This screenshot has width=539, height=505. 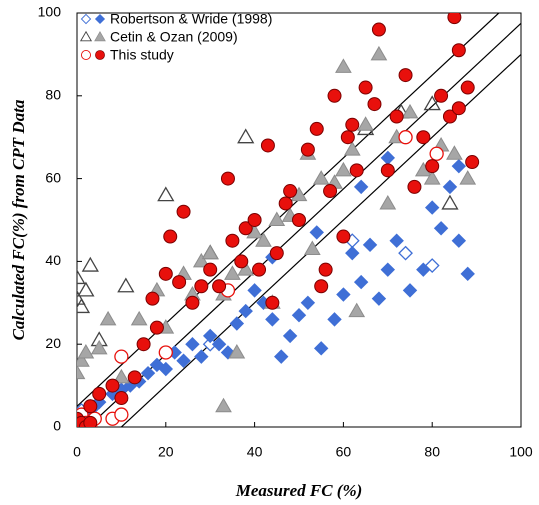 What do you see at coordinates (191, 19) in the screenshot?
I see `legend-label: Robertson & Wride (1998)` at bounding box center [191, 19].